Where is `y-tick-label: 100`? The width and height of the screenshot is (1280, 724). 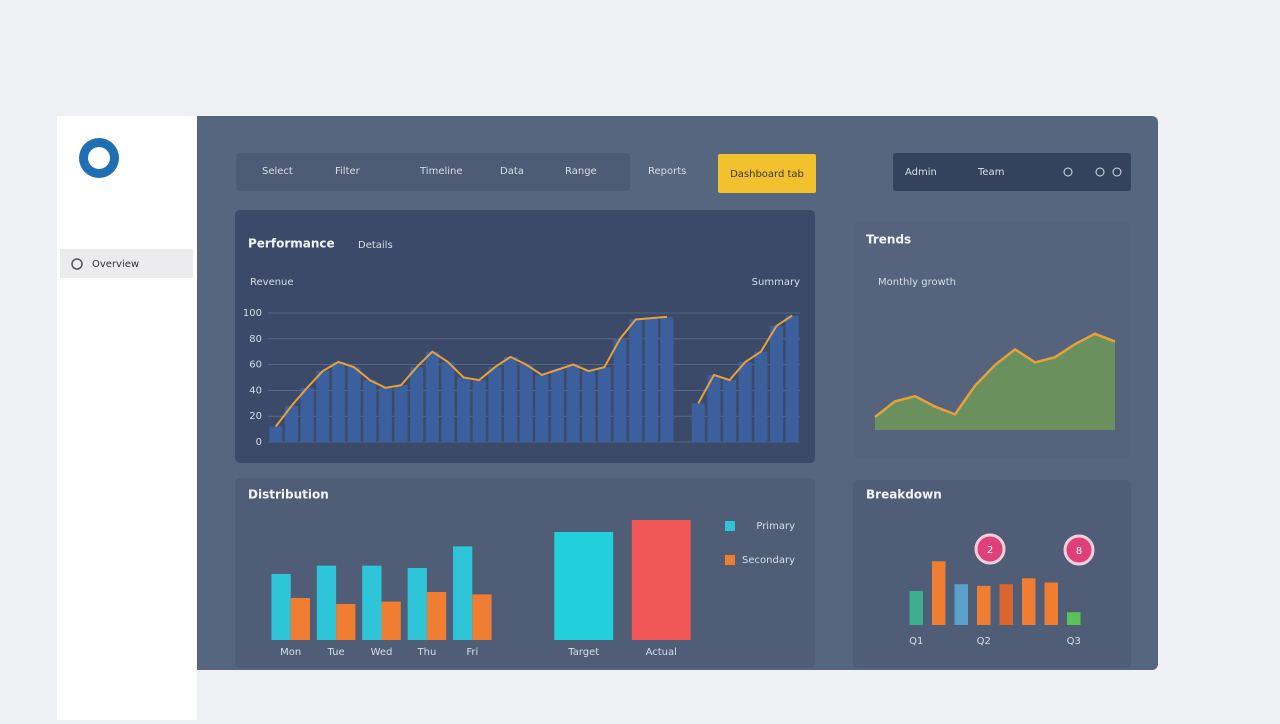 y-tick-label: 100 is located at coordinates (252, 313).